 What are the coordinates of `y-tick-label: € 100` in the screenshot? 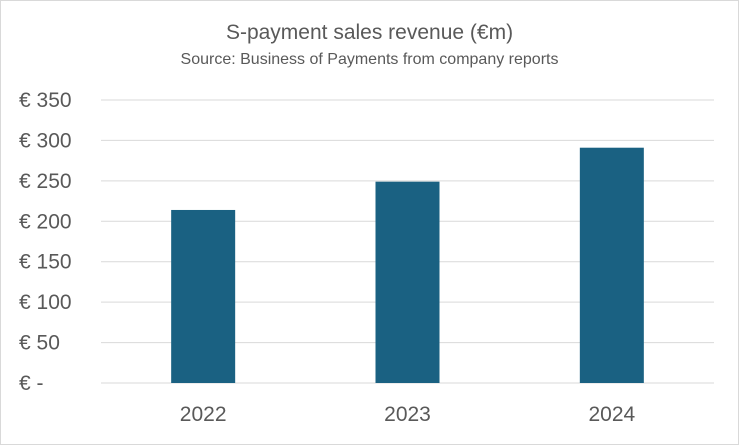 It's located at (45, 302).